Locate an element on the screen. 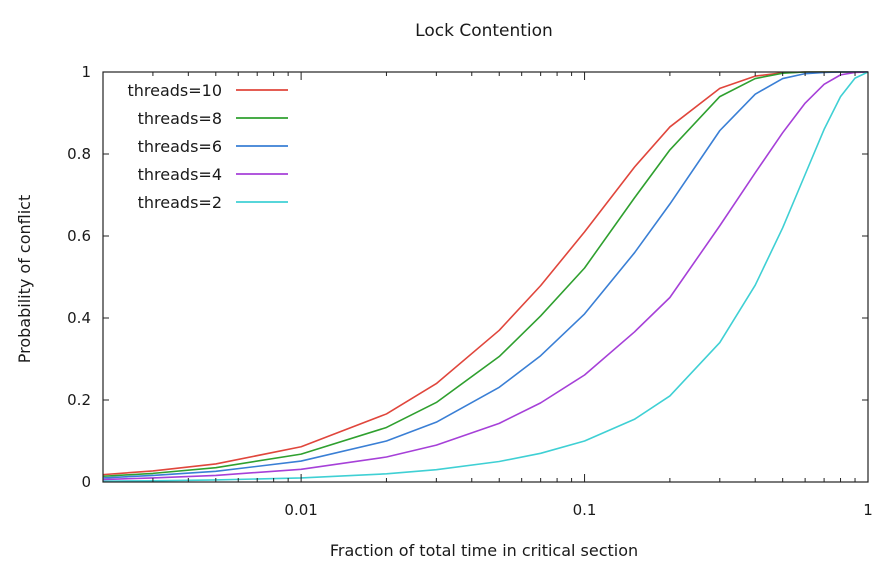 The width and height of the screenshot is (888, 579). chart-title: Lock Contention is located at coordinates (484, 31).